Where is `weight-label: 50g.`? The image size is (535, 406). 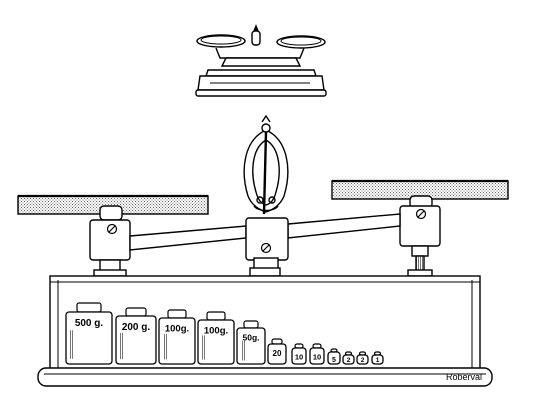
weight-label: 50g. is located at coordinates (250, 338).